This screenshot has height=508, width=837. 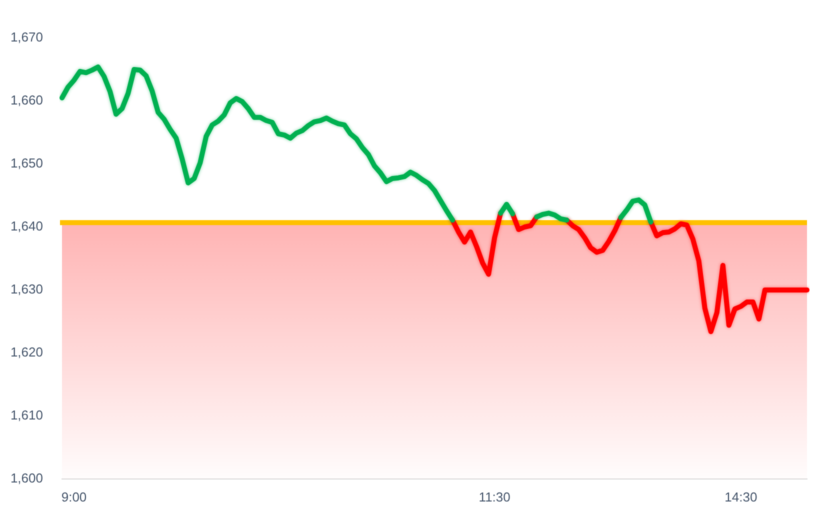 I want to click on y-tick-label: 1,620, so click(x=26, y=352).